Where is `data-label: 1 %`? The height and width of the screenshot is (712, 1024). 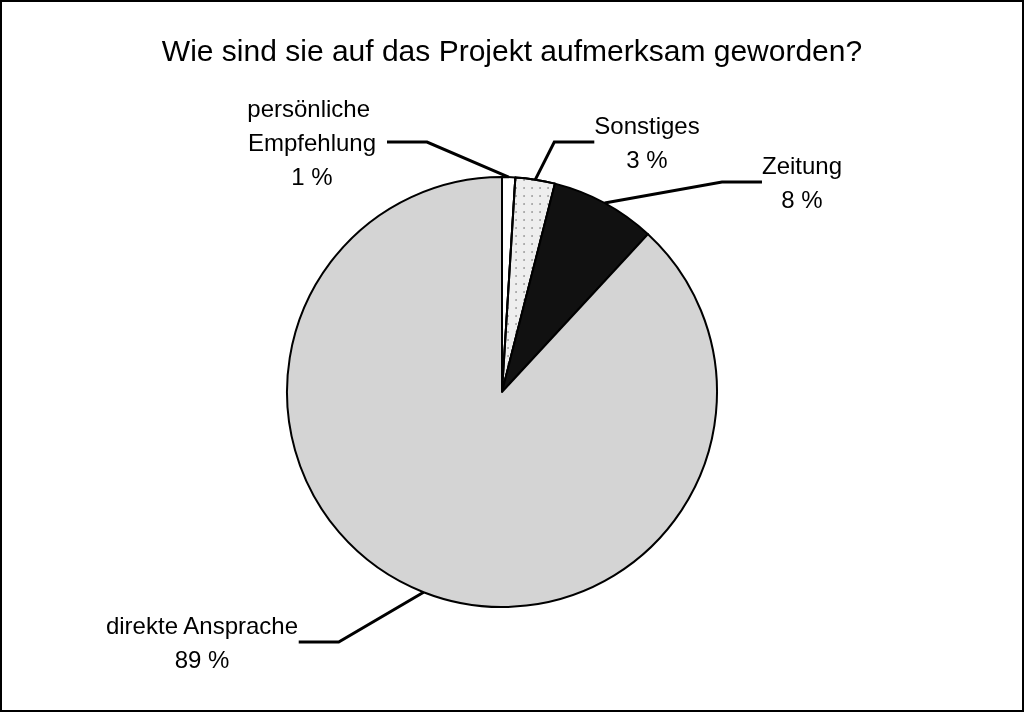
data-label: 1 % is located at coordinates (312, 176).